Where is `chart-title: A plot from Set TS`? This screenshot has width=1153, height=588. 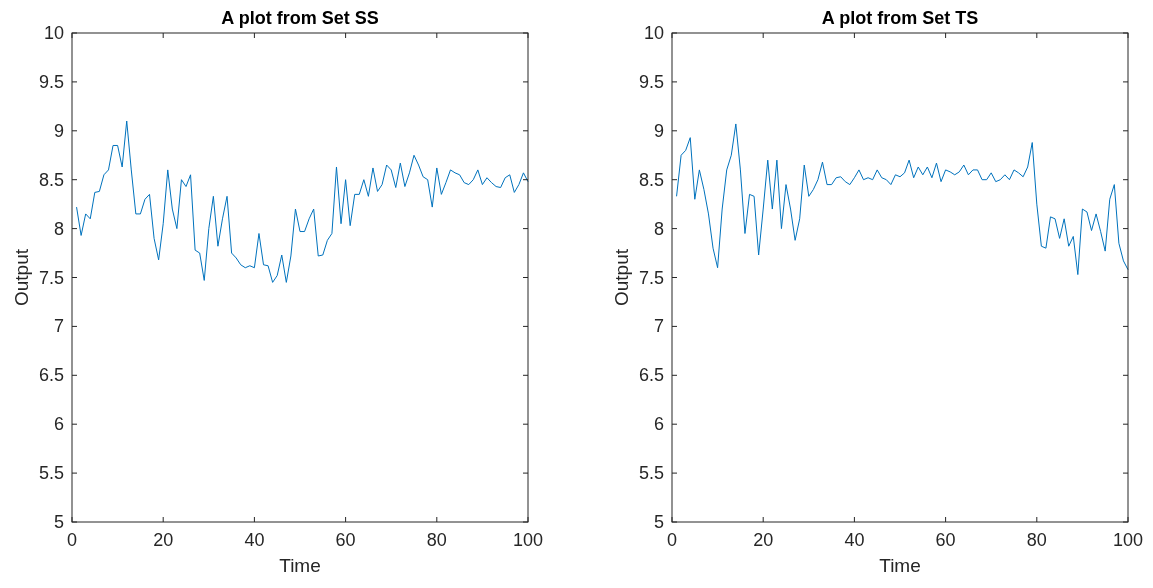
chart-title: A plot from Set TS is located at coordinates (900, 18).